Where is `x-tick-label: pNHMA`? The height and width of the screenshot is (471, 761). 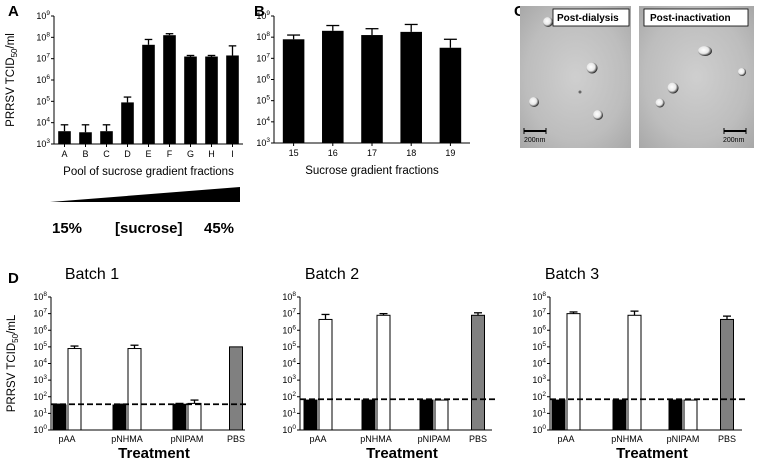 x-tick-label: pNHMA is located at coordinates (376, 439).